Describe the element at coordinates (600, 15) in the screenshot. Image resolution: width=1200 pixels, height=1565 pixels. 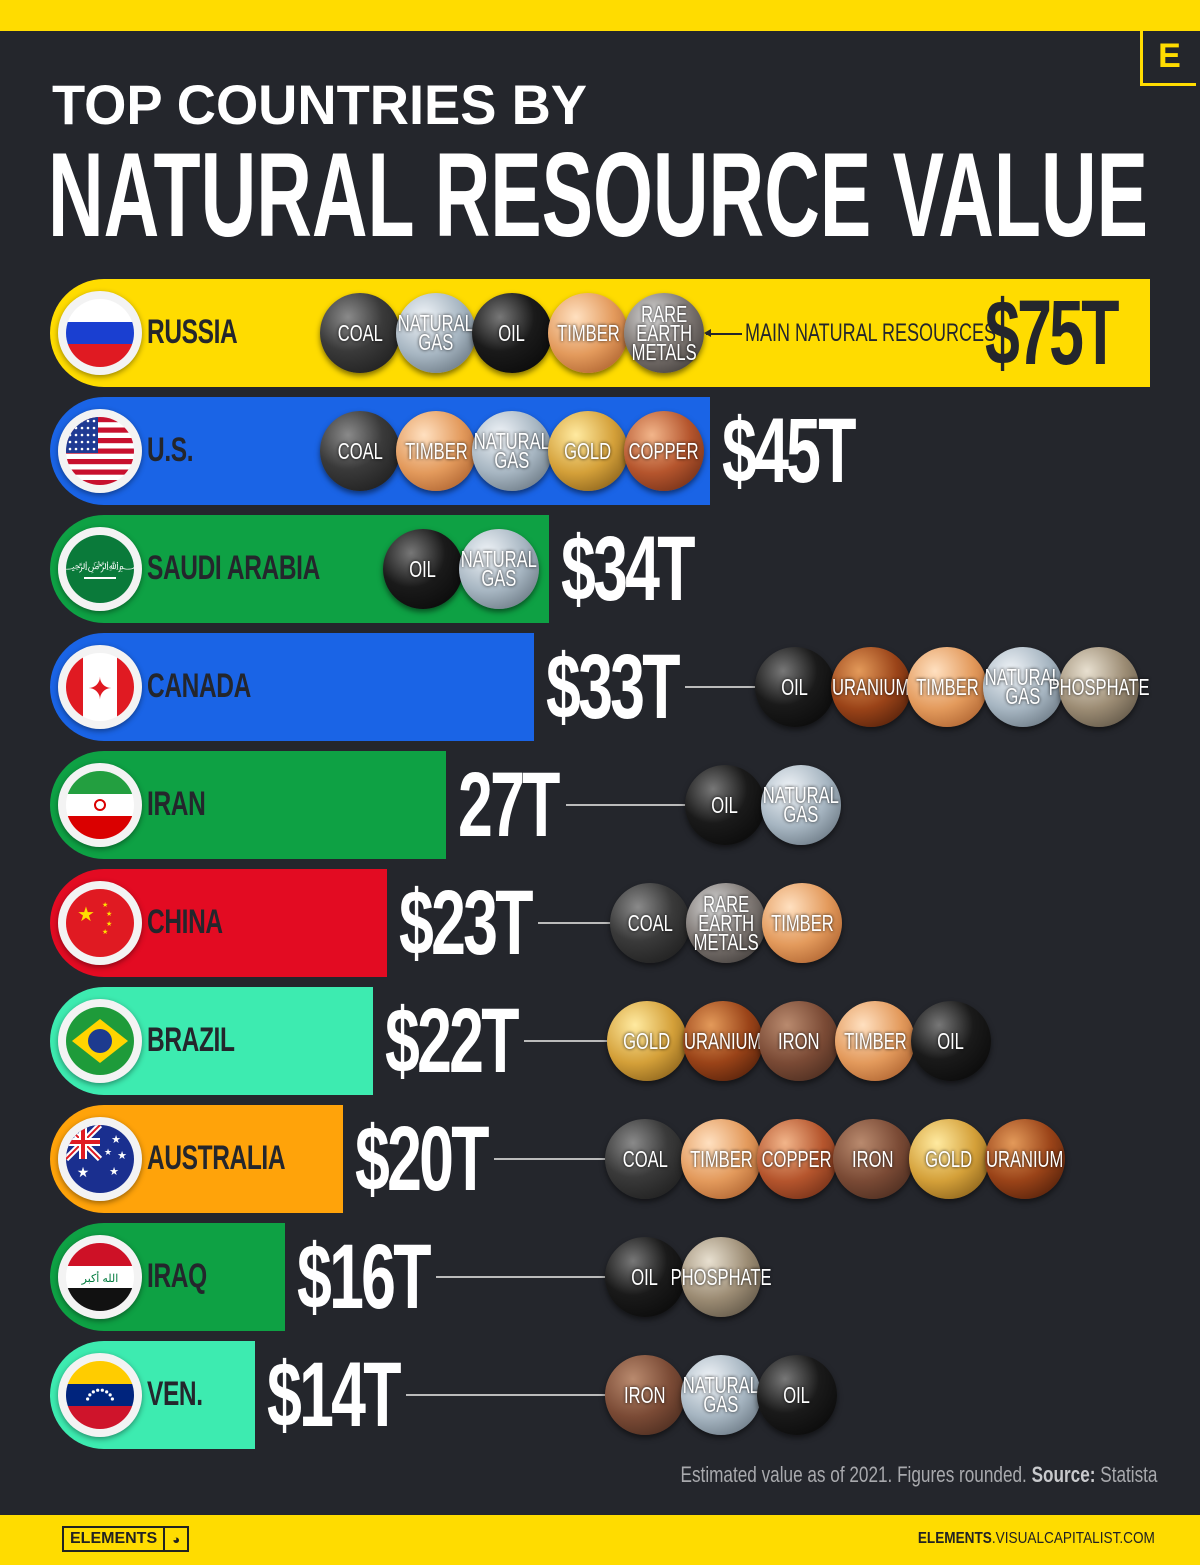
I see `top-accent-bar` at that location.